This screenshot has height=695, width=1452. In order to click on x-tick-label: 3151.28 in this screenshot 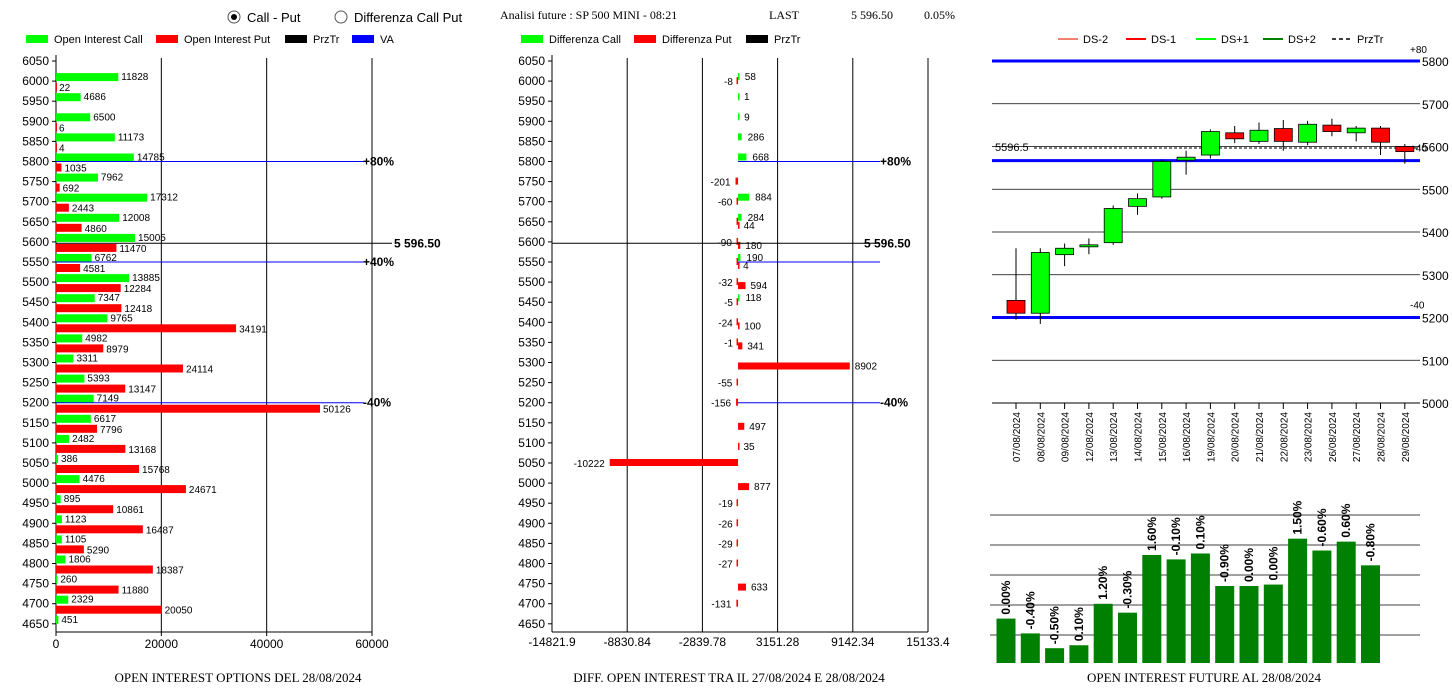, I will do `click(778, 642)`.